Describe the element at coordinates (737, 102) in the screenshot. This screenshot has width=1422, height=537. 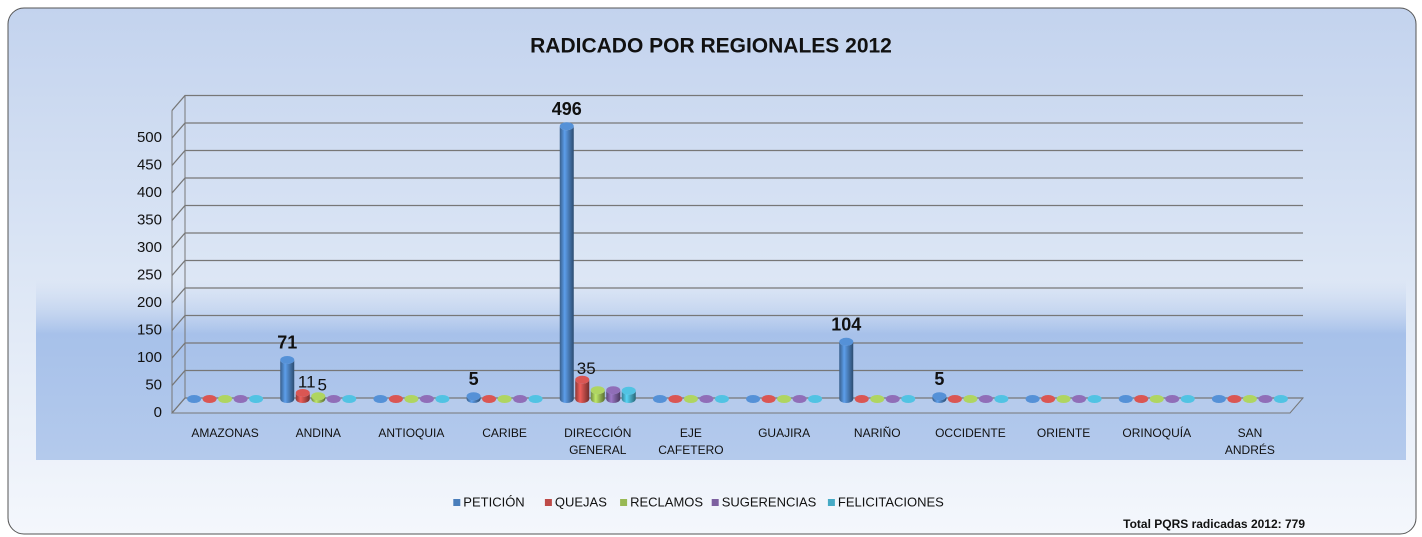
I see `grid-line-top` at that location.